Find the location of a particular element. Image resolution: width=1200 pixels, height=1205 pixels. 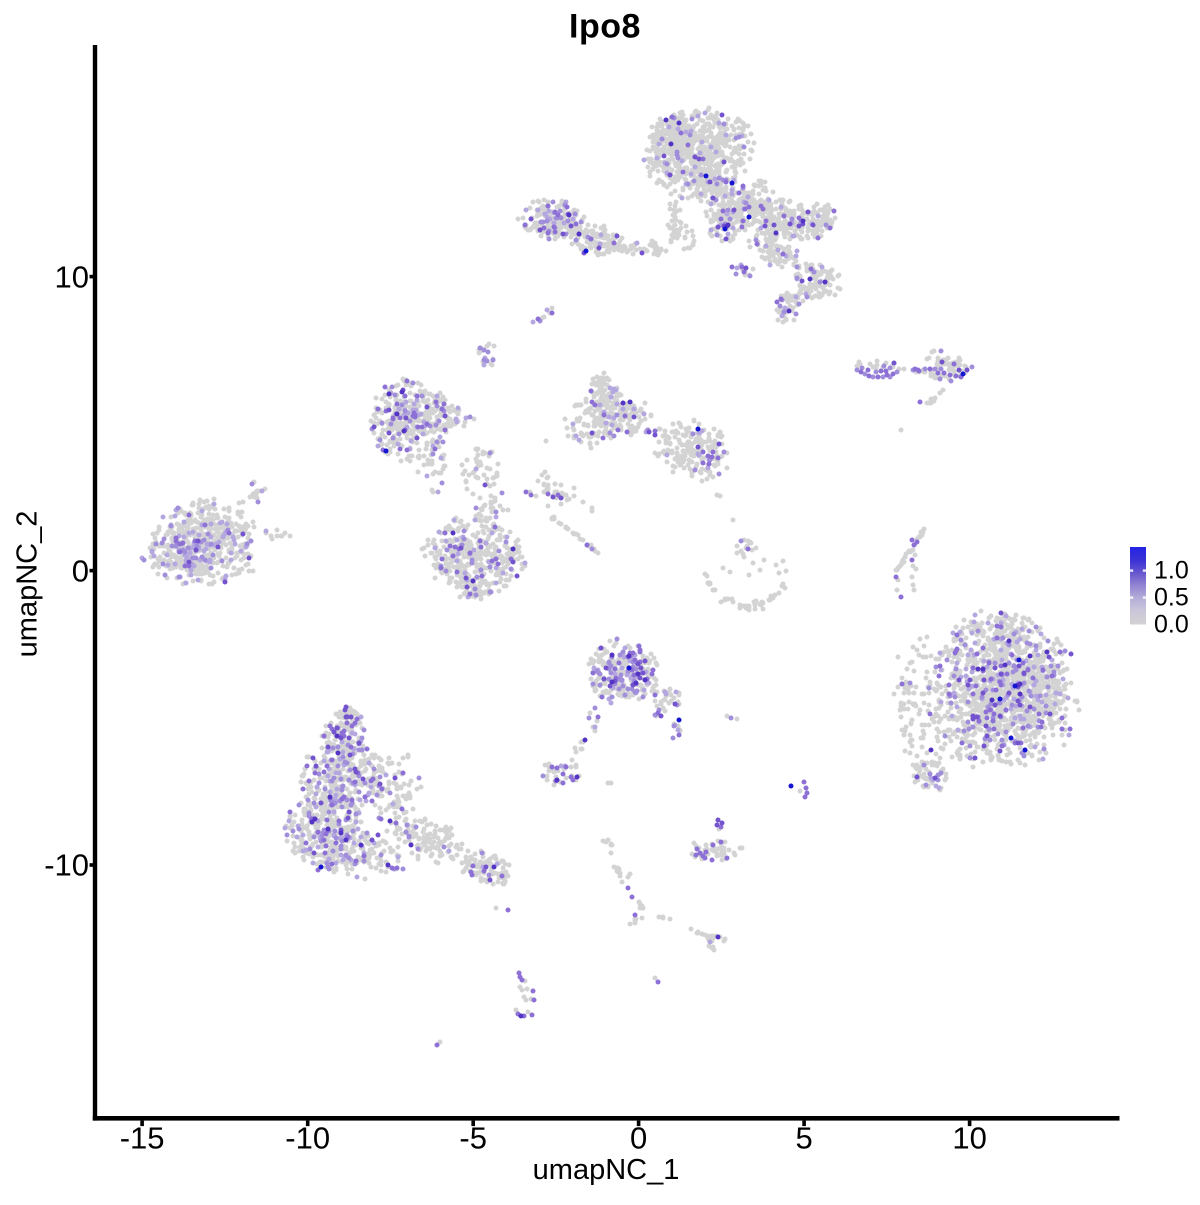

svg-text: -15 is located at coordinates (142, 1138).